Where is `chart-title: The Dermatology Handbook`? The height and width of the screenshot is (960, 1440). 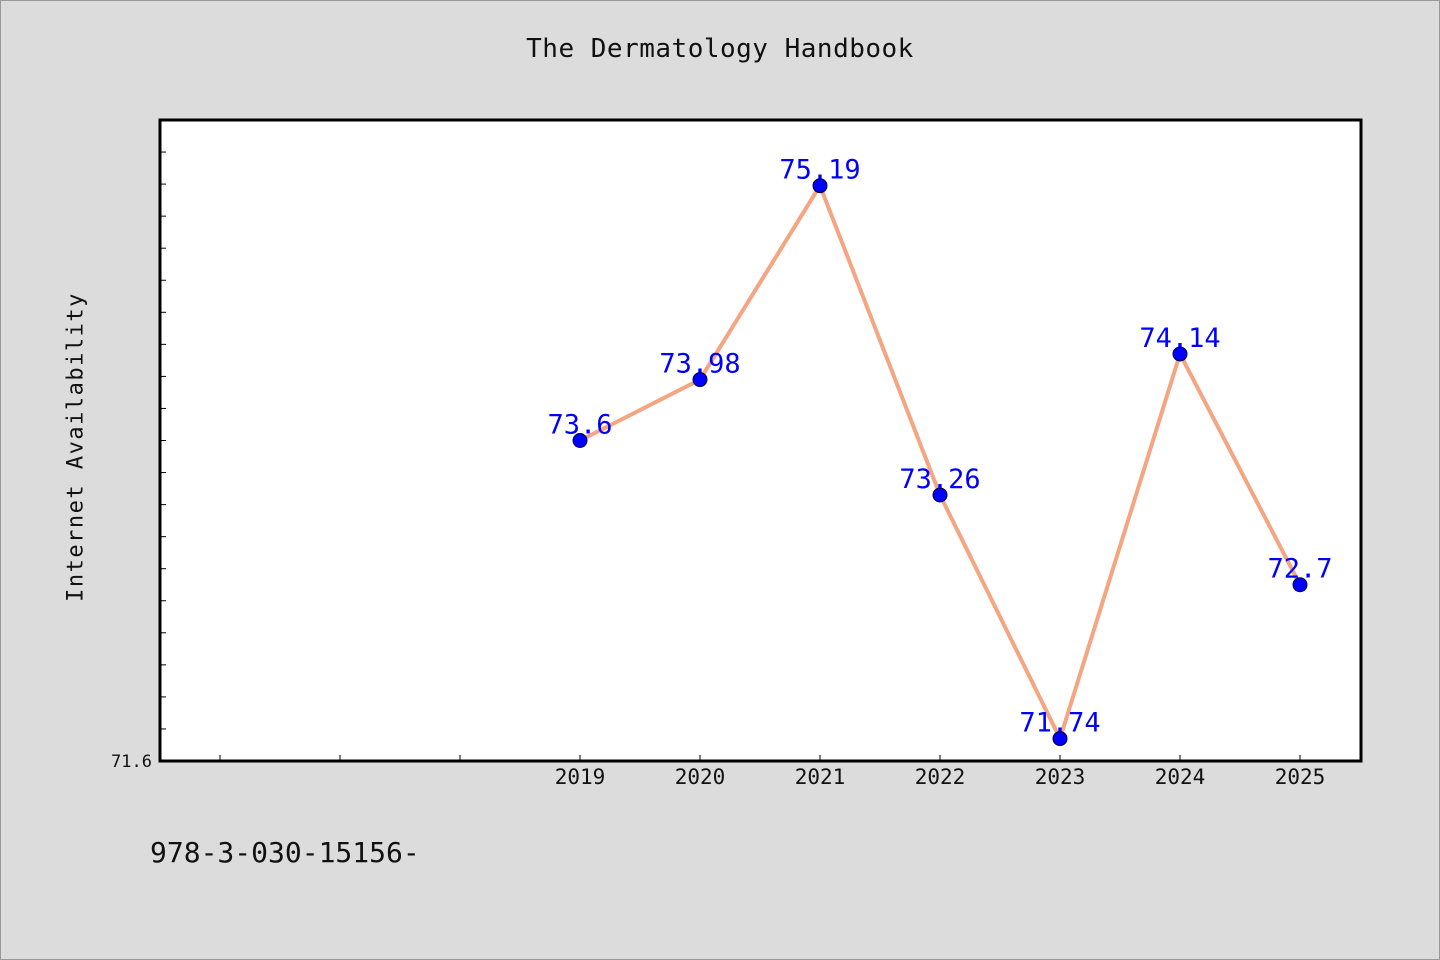 chart-title: The Dermatology Handbook is located at coordinates (720, 49).